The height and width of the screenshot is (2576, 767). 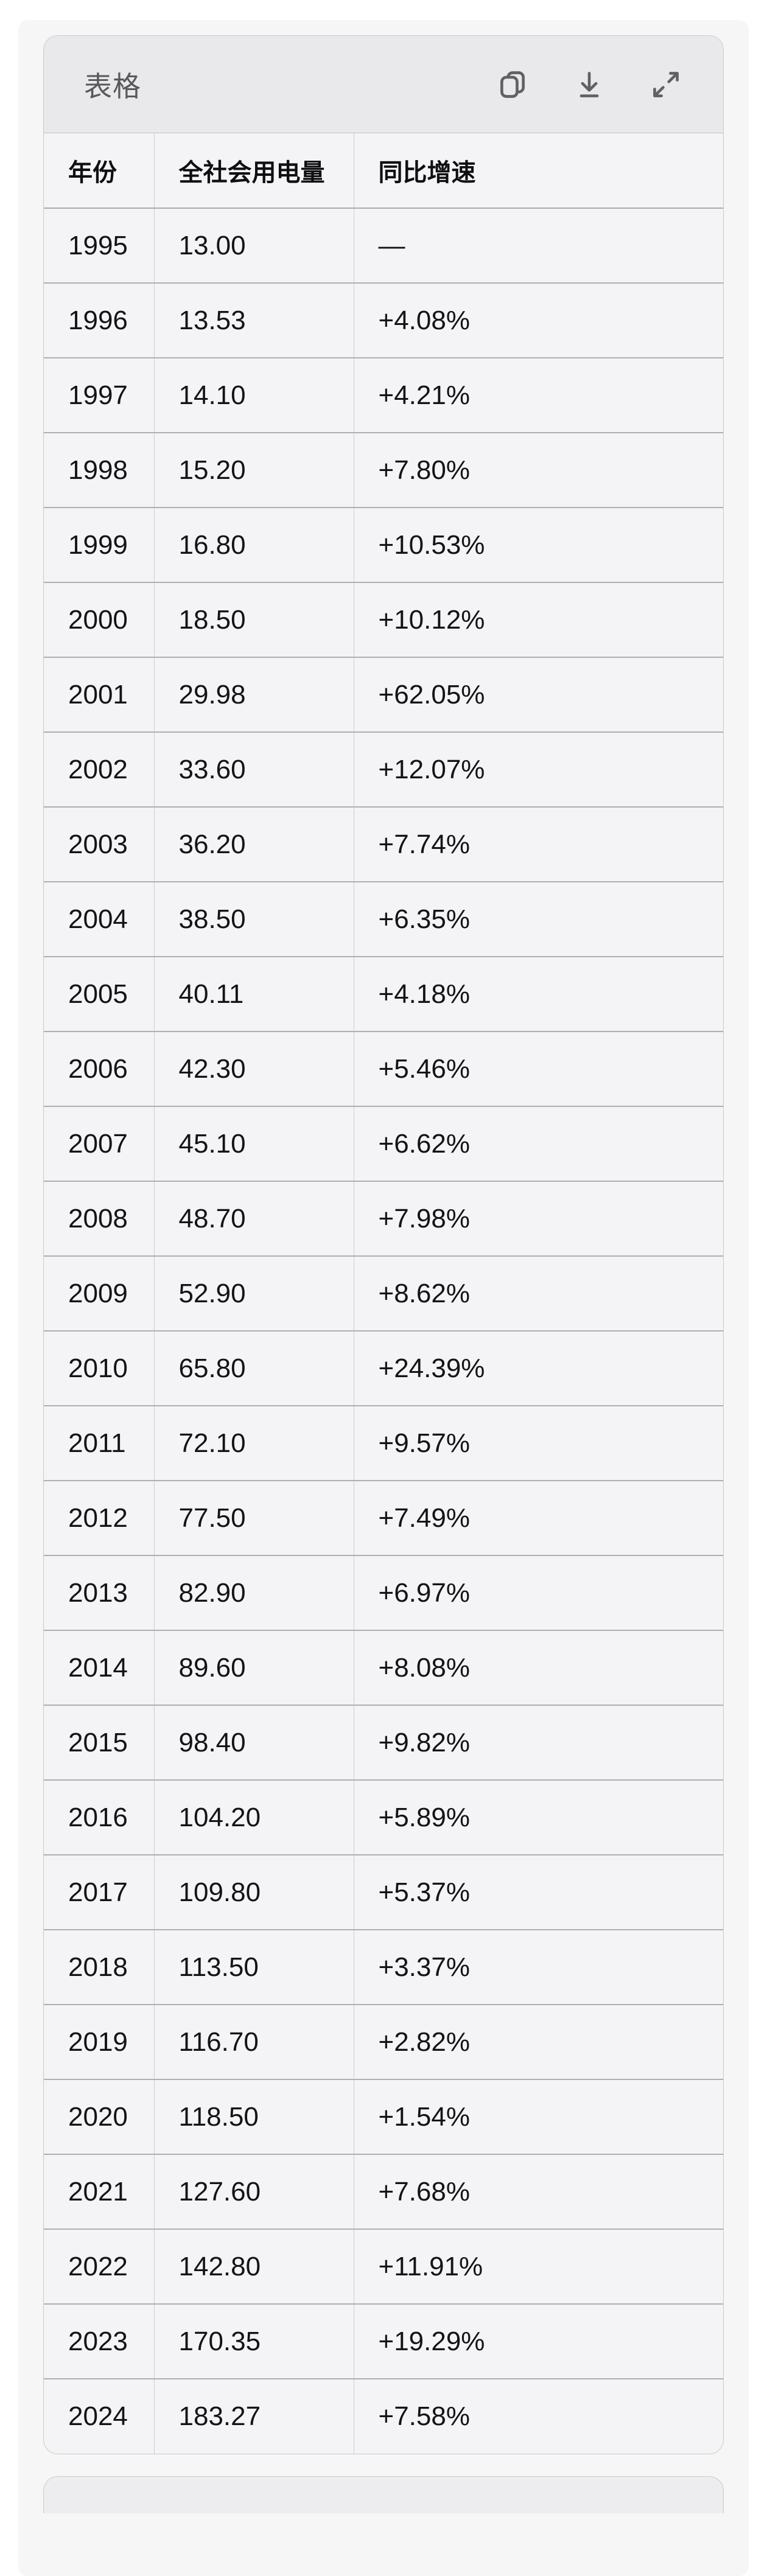 What do you see at coordinates (538, 1218) in the screenshot?
I see `growth-cell: +7.98%` at bounding box center [538, 1218].